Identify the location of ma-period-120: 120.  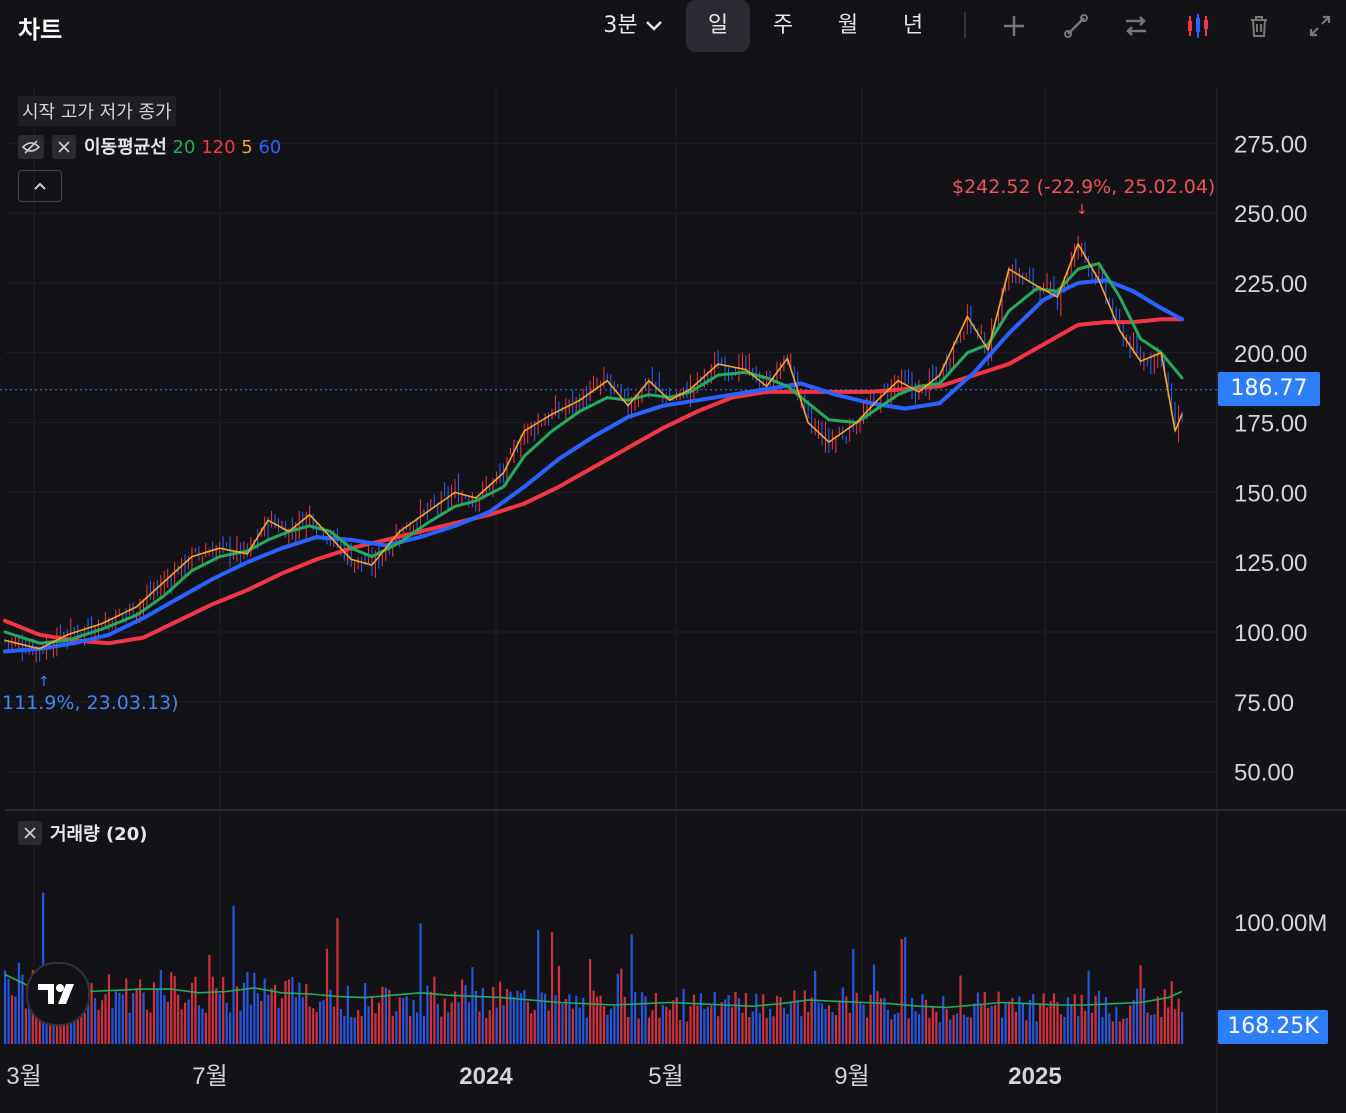
(218, 147).